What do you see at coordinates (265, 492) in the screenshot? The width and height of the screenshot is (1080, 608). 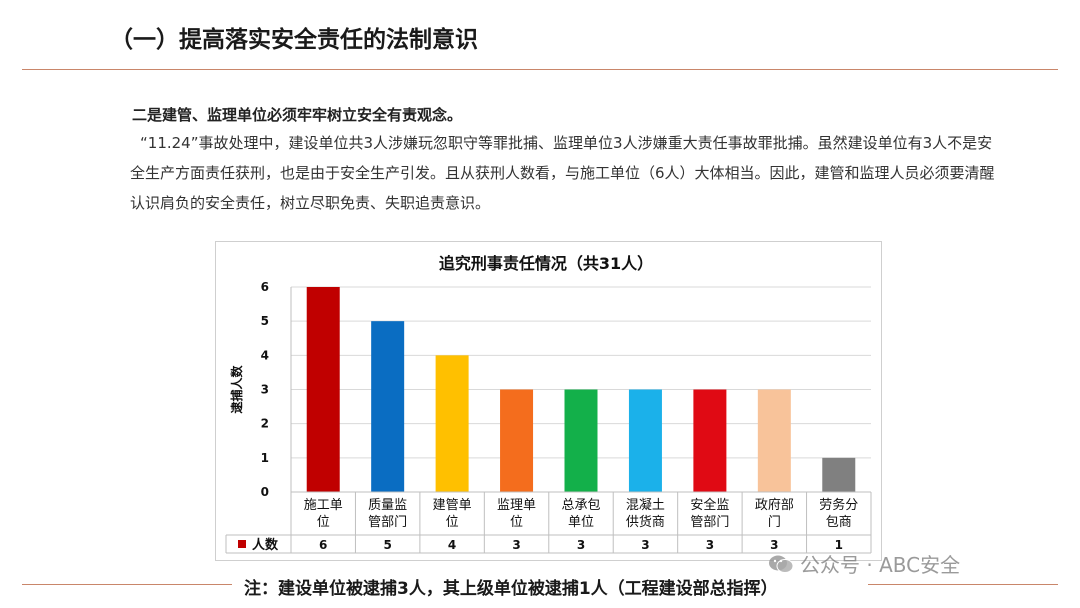 I see `y-tick-label: 0` at bounding box center [265, 492].